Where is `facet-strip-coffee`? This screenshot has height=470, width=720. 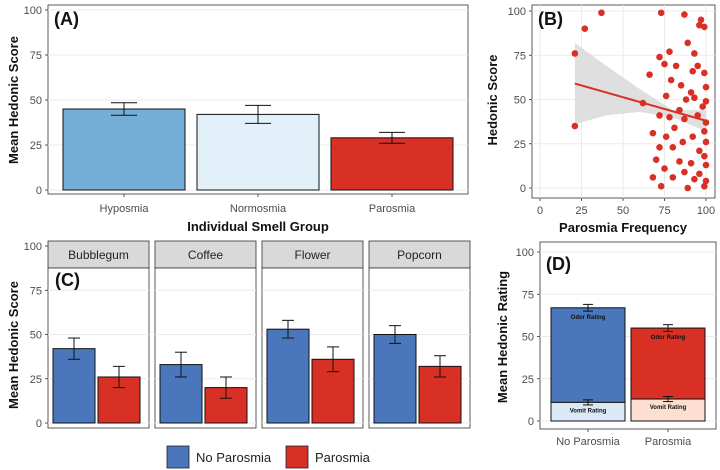 facet-strip-coffee is located at coordinates (205, 254).